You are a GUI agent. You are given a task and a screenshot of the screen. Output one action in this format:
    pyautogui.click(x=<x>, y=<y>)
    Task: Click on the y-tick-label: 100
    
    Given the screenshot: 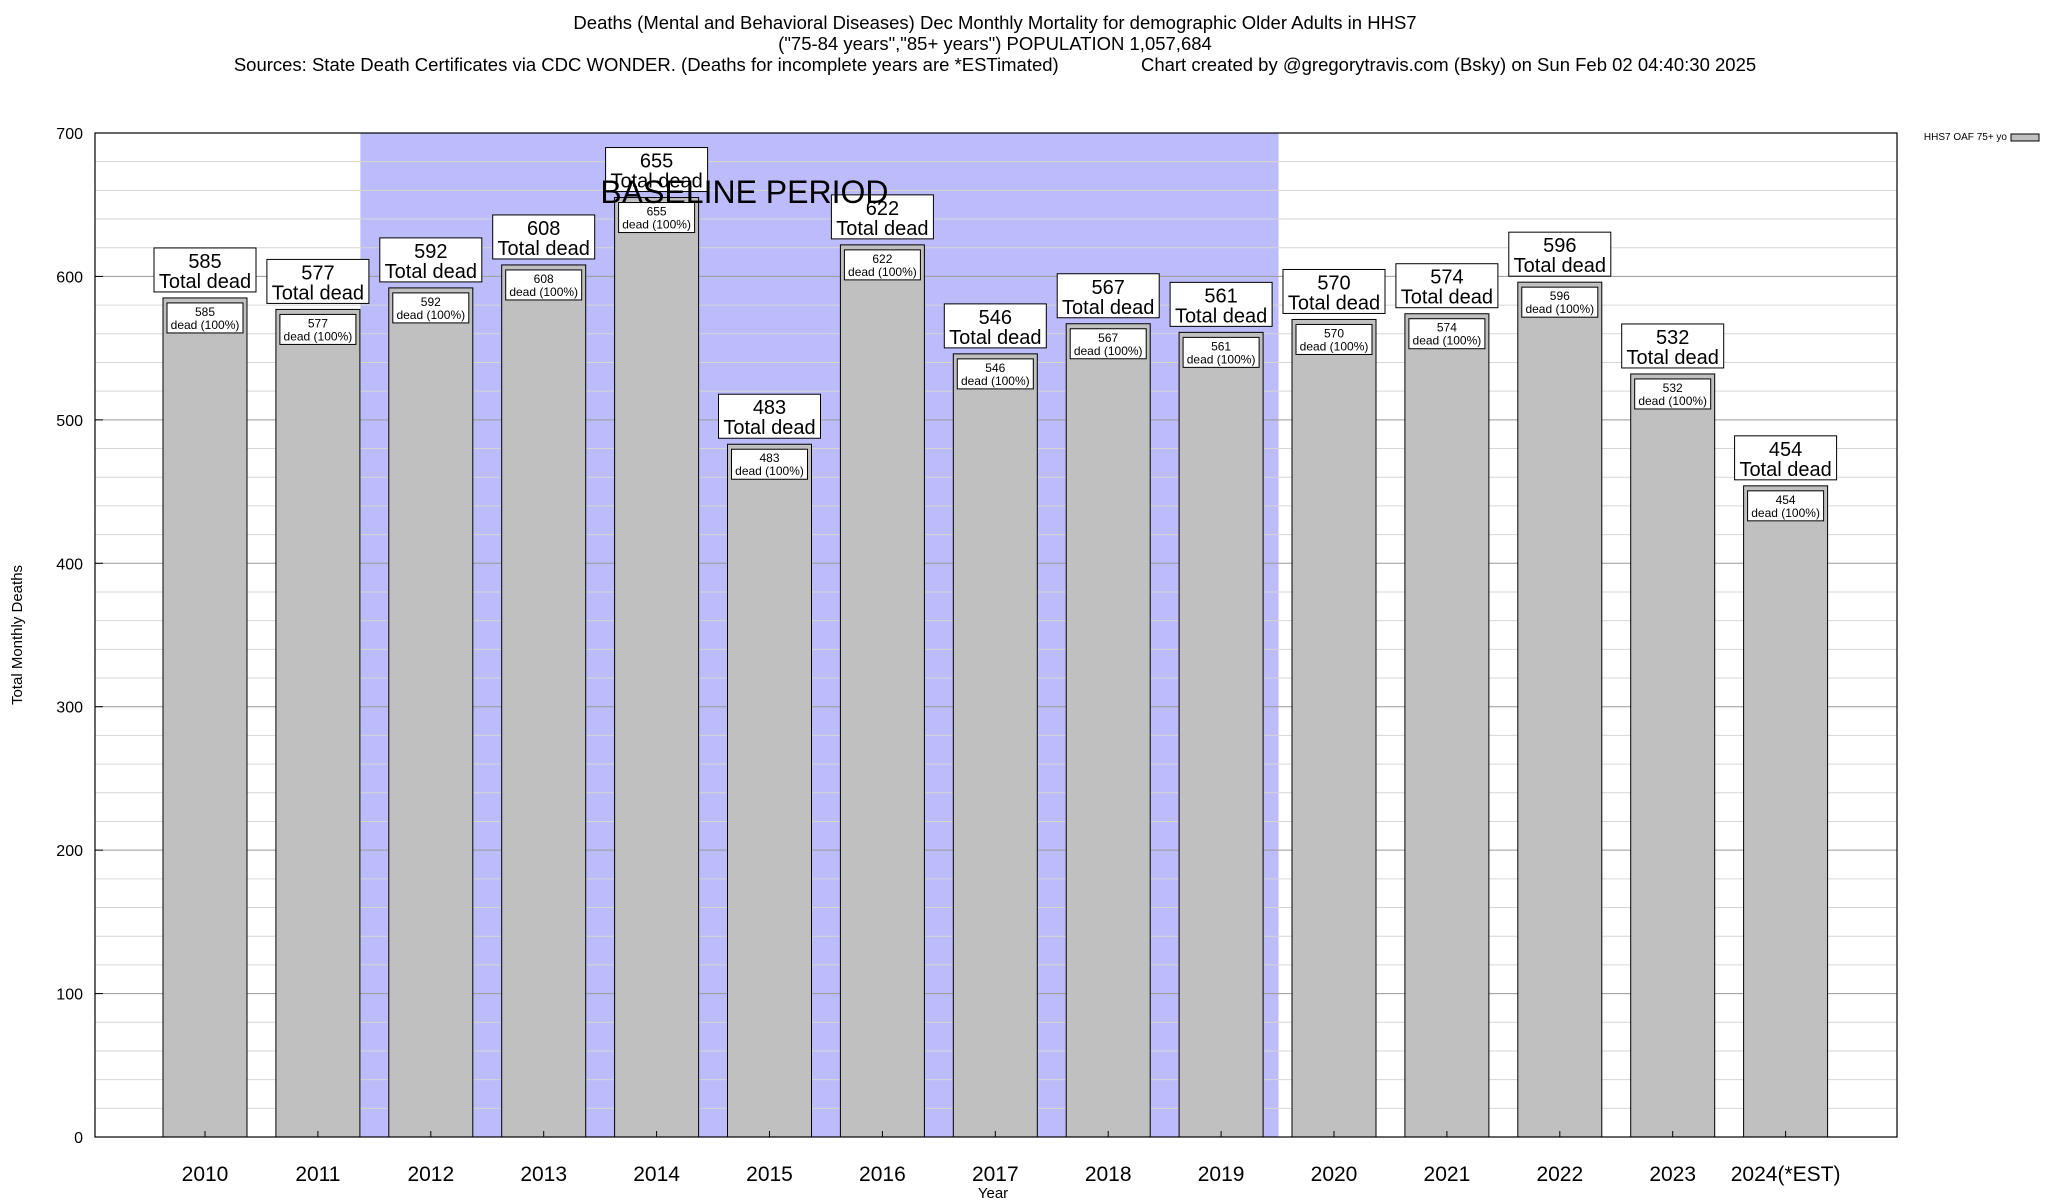 What is the action you would take?
    pyautogui.click(x=69, y=995)
    